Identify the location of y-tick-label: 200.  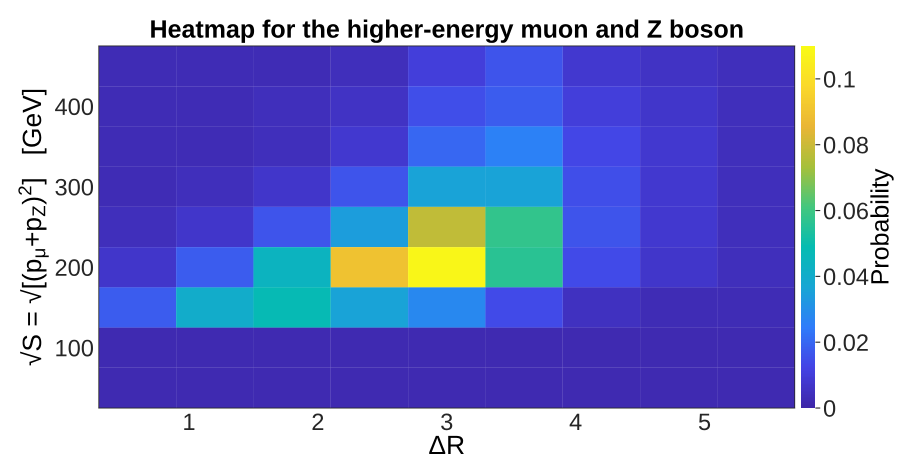
(74, 267).